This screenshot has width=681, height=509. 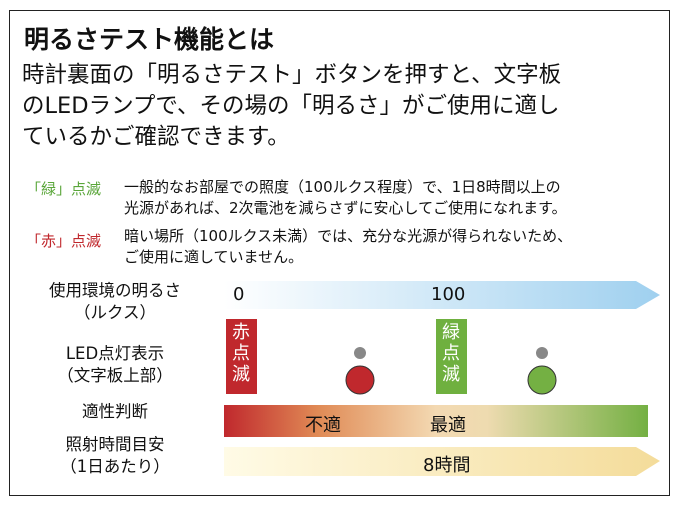 I want to click on intro-line: のLEDランプで、その場の「明るさ」がご使用に適し, so click(x=291, y=106).